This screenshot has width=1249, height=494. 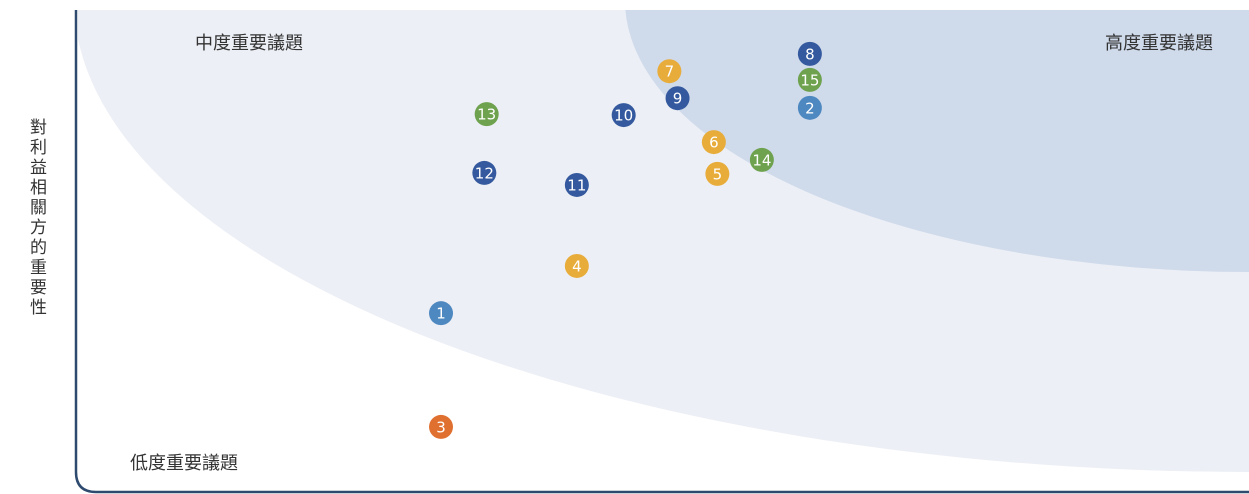 What do you see at coordinates (249, 43) in the screenshot?
I see `region-label: 中度重要議題` at bounding box center [249, 43].